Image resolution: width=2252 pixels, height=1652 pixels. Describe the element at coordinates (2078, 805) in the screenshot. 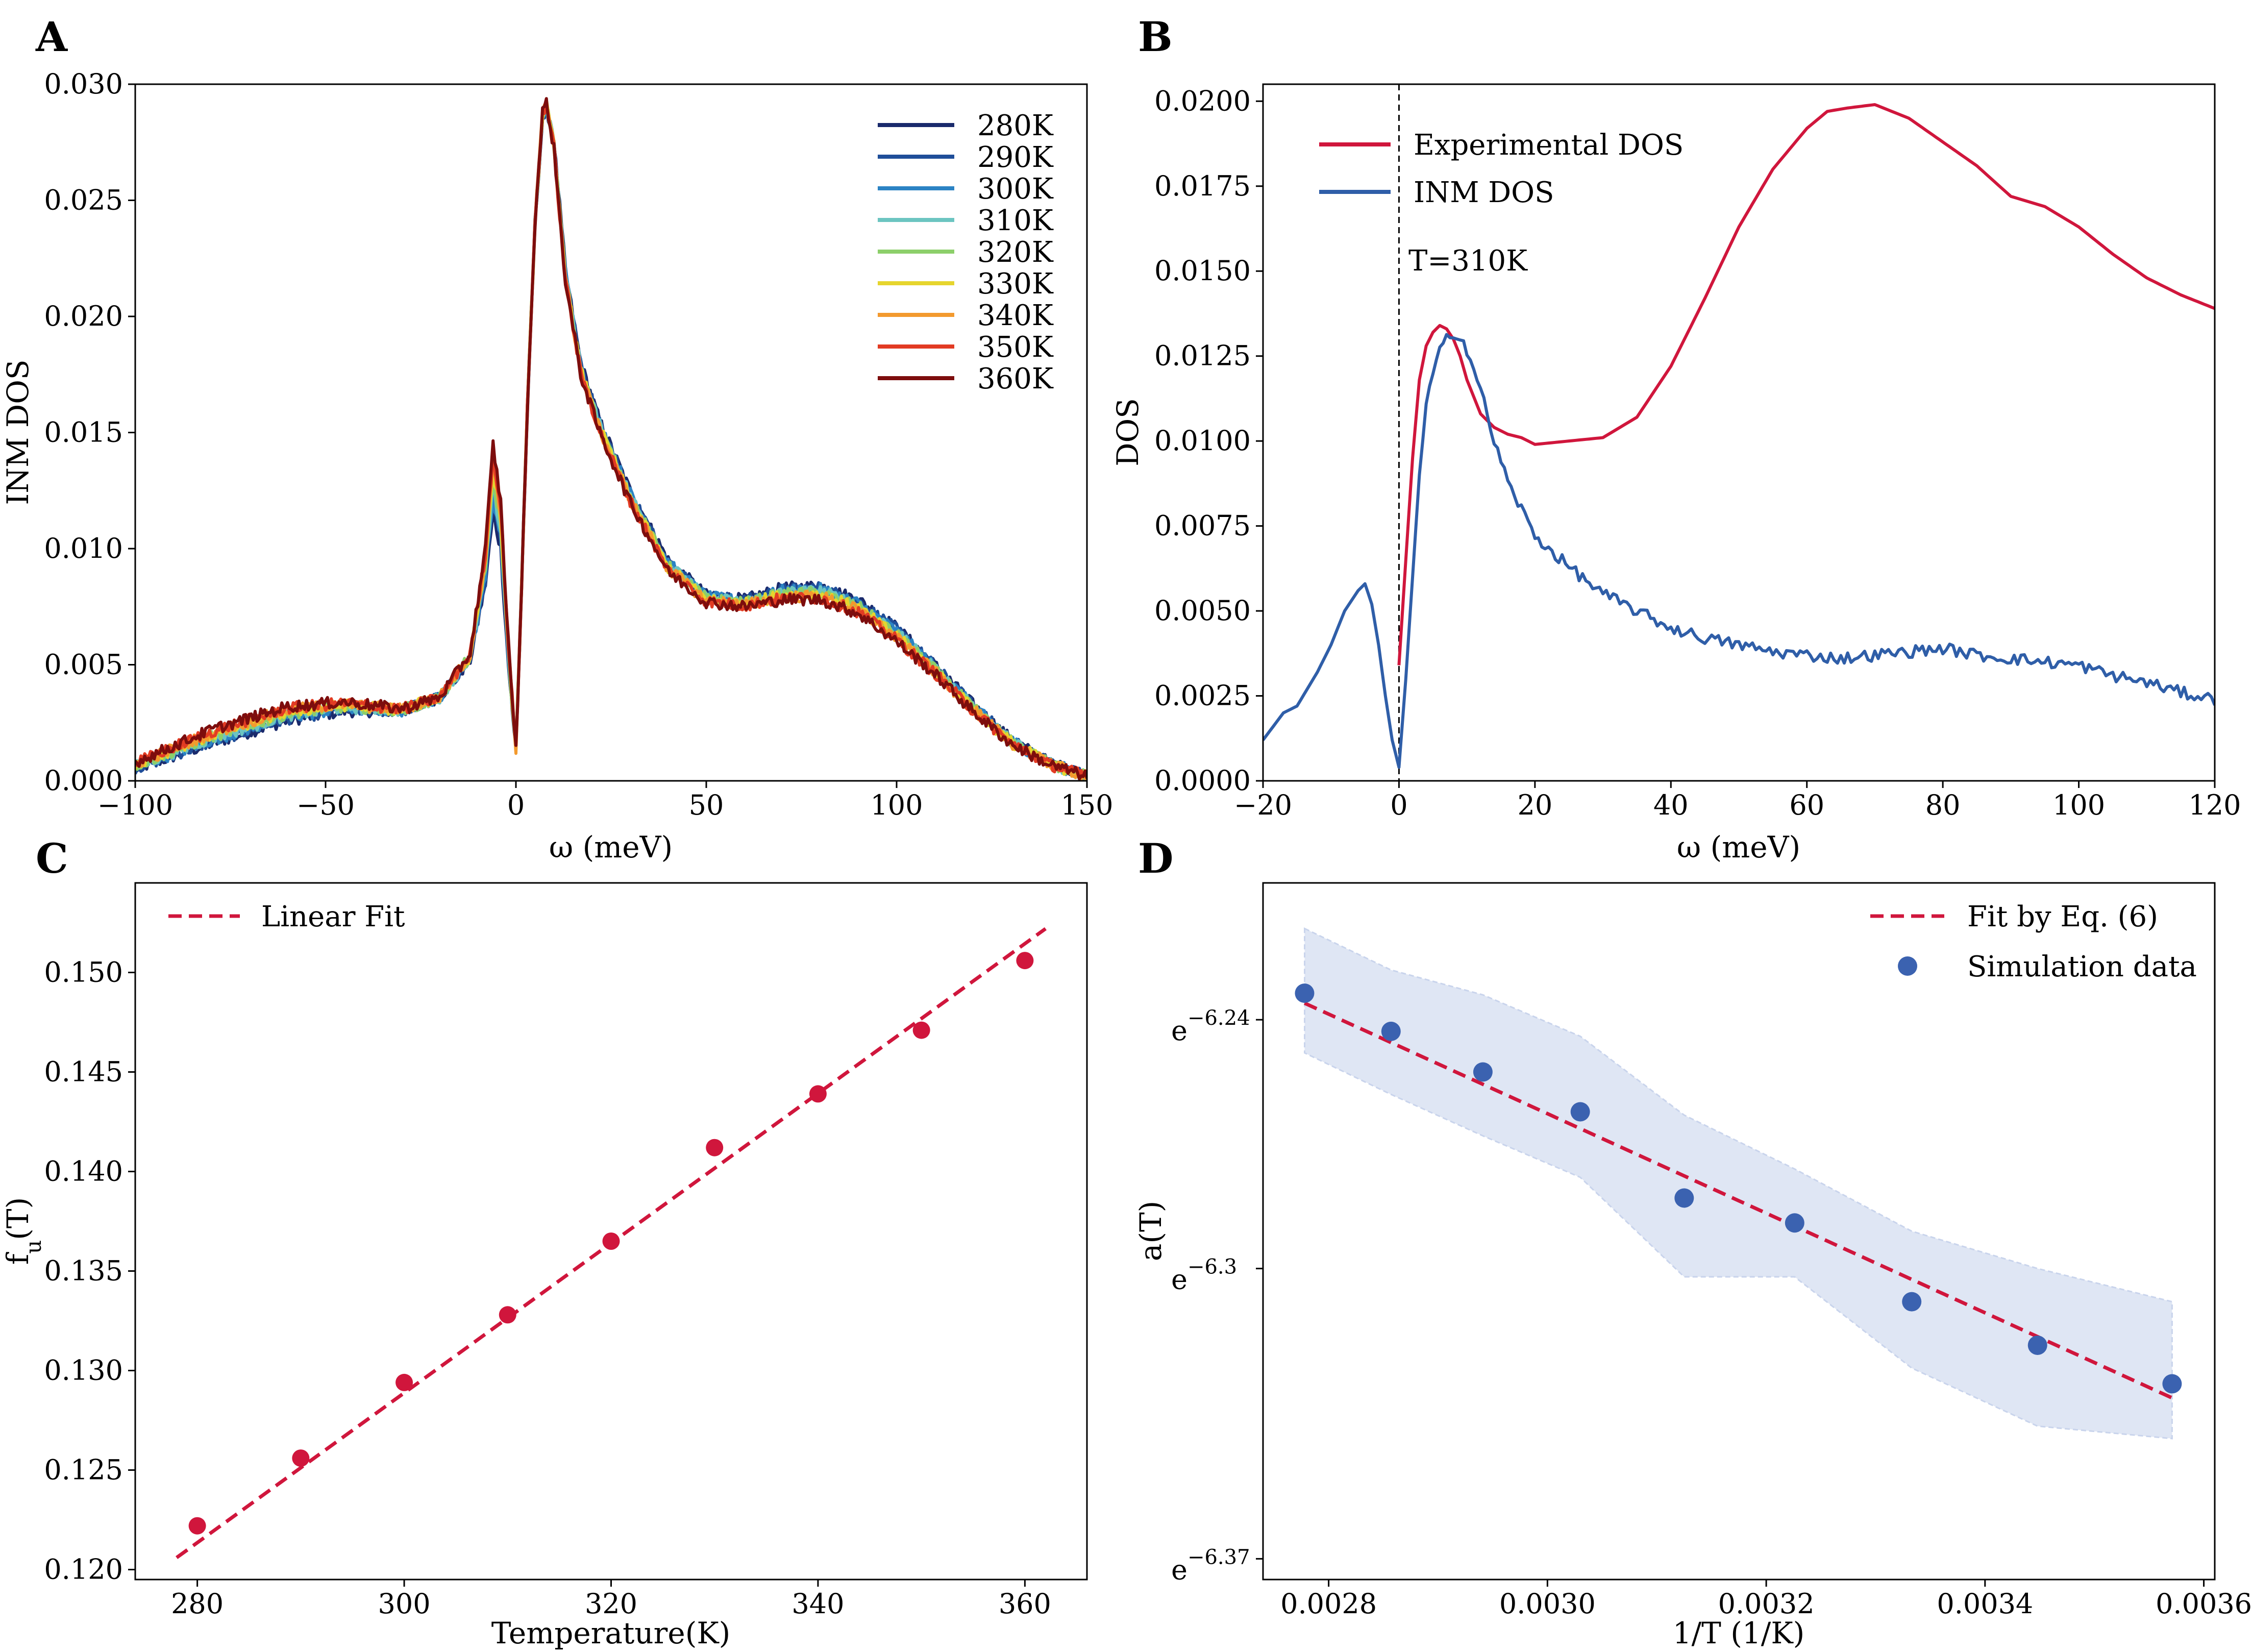

I see `panel-b-x-tick-6-label: 100` at that location.